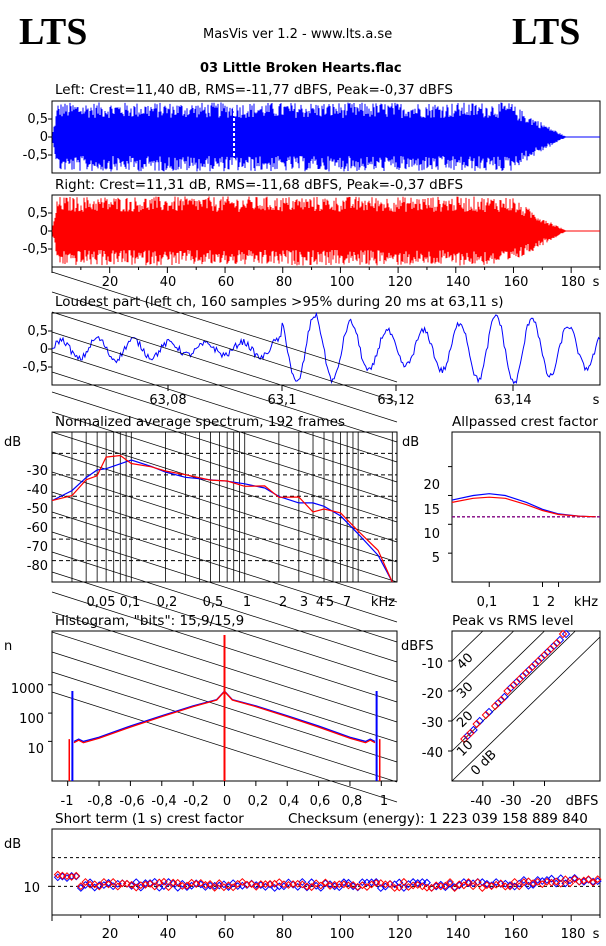 This screenshot has width=606, height=946. What do you see at coordinates (37, 331) in the screenshot?
I see `lp-ytick-pos: 0,5` at bounding box center [37, 331].